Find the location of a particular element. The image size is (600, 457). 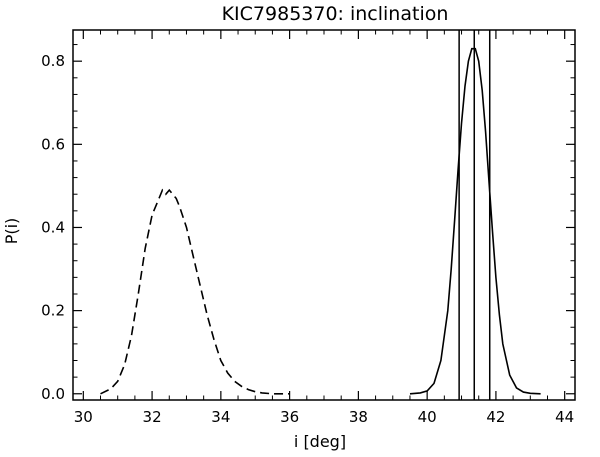

y-axis-label: P(i) is located at coordinates (11, 231).